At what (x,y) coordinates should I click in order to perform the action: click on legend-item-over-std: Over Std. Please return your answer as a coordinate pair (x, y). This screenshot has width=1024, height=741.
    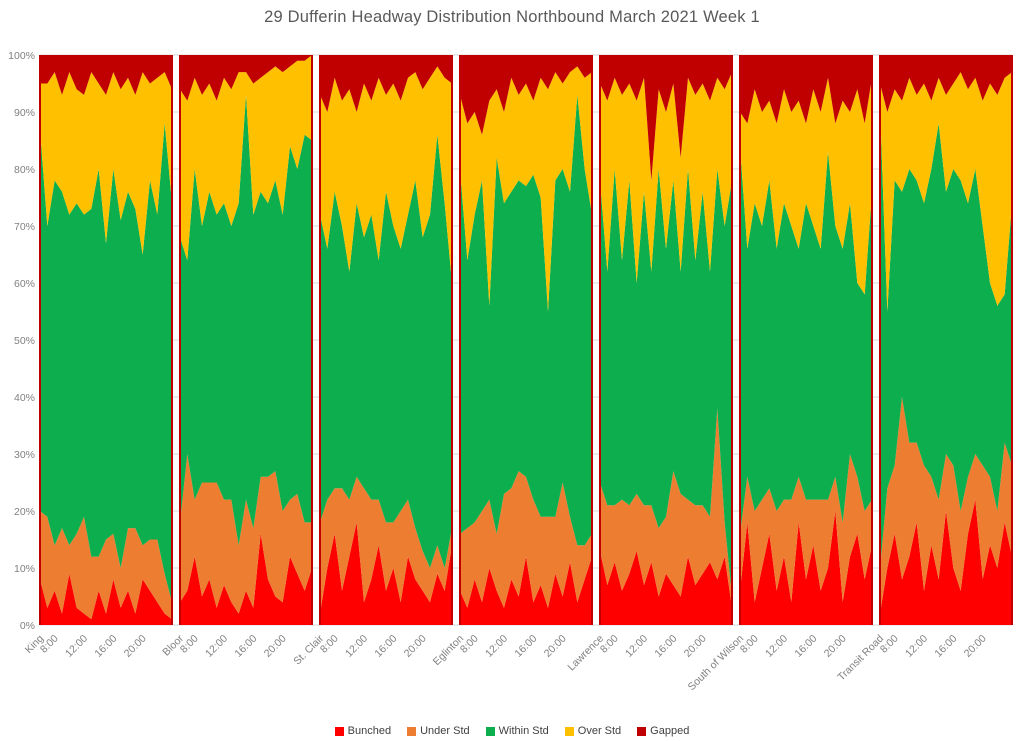
    Looking at the image, I should click on (593, 731).